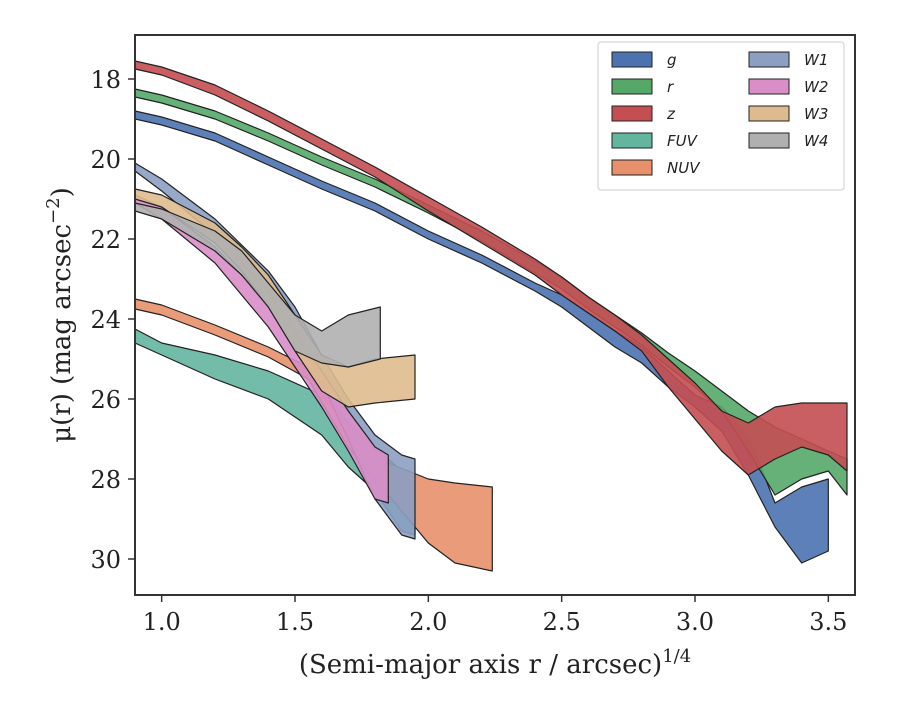 This screenshot has width=900, height=705. I want to click on legend-item-g: g, so click(644, 60).